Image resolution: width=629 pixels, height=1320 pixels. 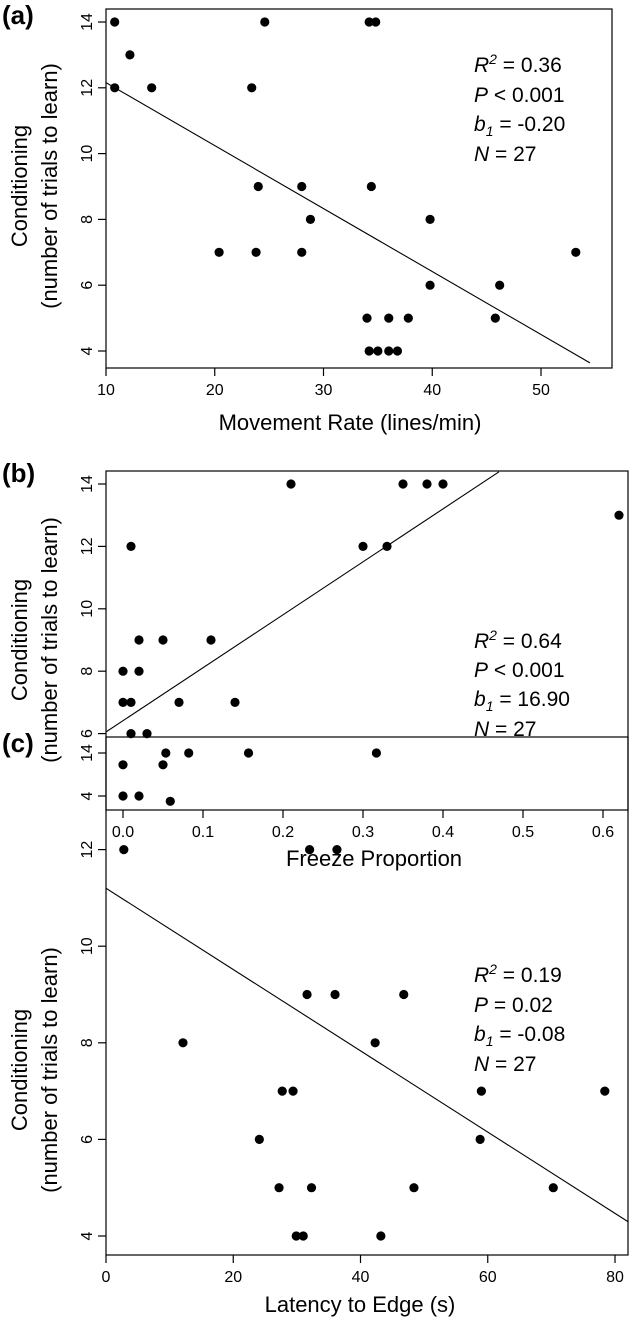 I want to click on x-tick-label: 40, so click(x=361, y=1277).